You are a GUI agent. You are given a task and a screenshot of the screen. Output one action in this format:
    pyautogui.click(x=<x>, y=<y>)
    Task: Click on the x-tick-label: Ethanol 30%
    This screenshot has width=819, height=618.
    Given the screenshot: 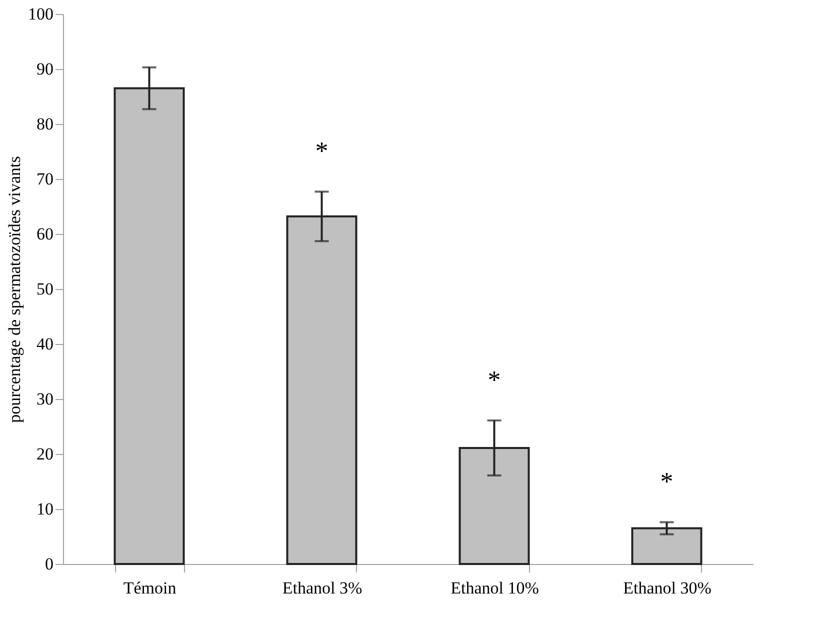 What is the action you would take?
    pyautogui.click(x=667, y=588)
    